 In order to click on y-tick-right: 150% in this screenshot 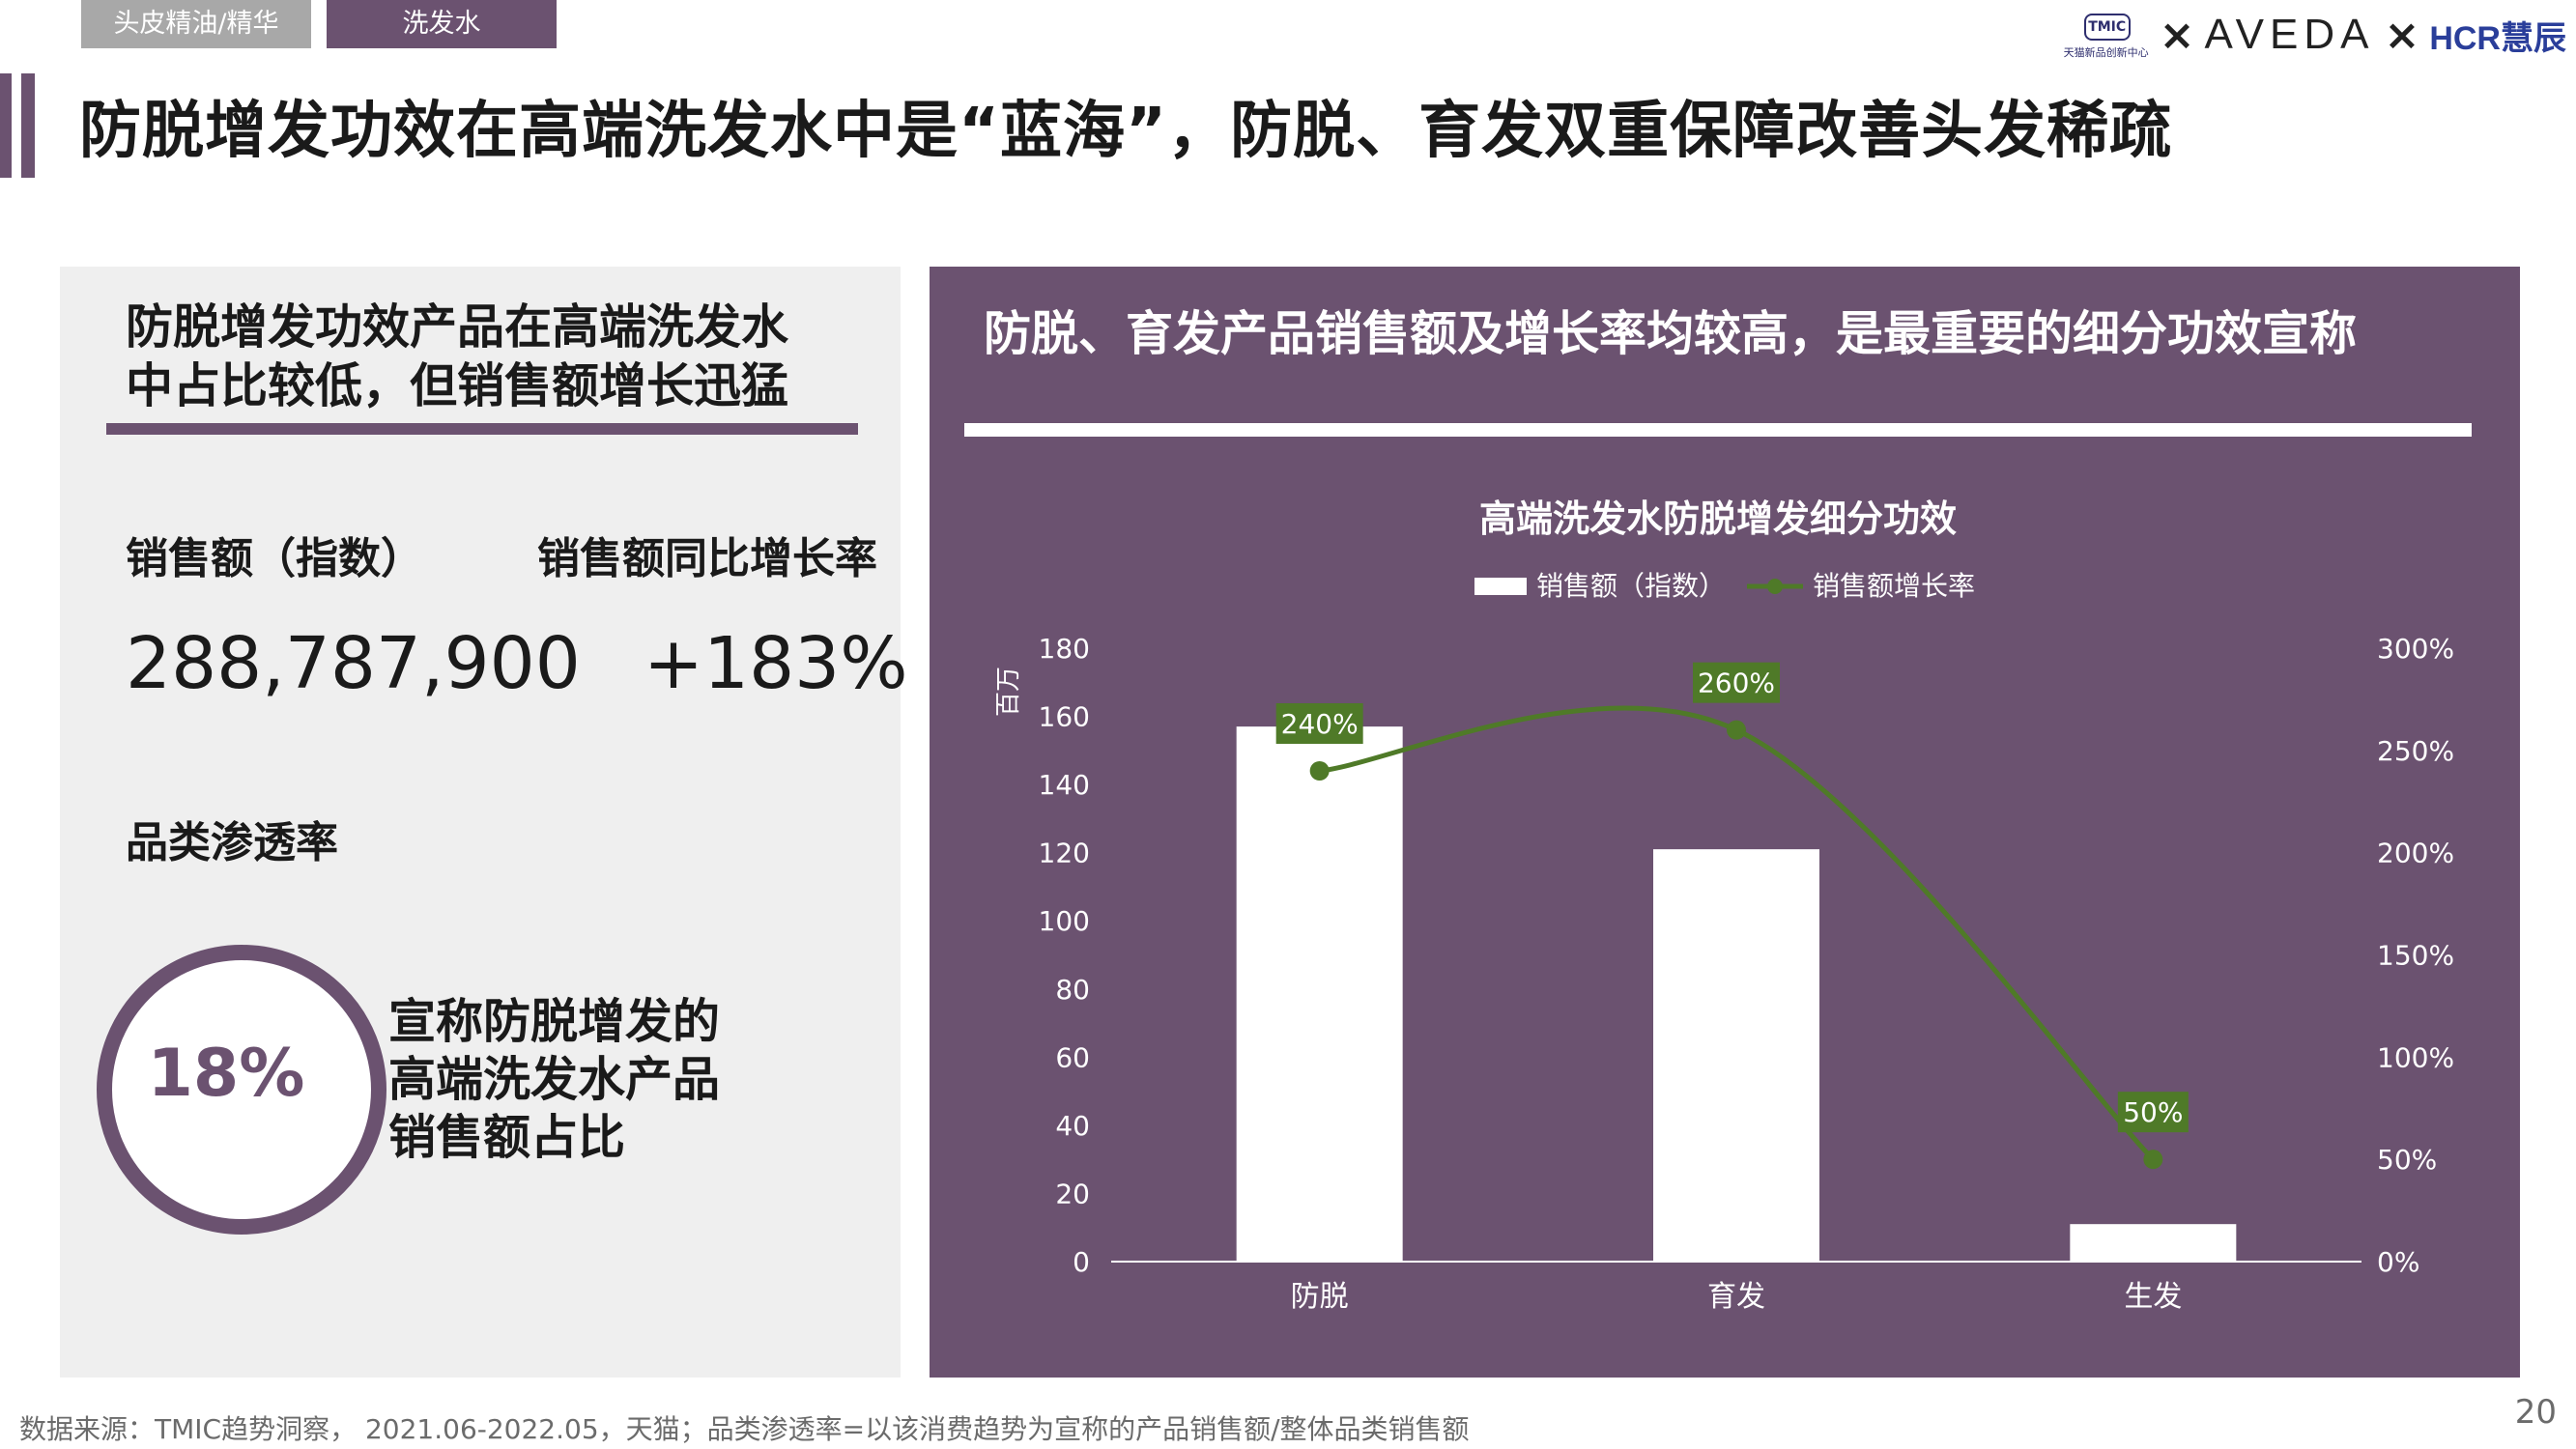, I will do `click(2416, 956)`.